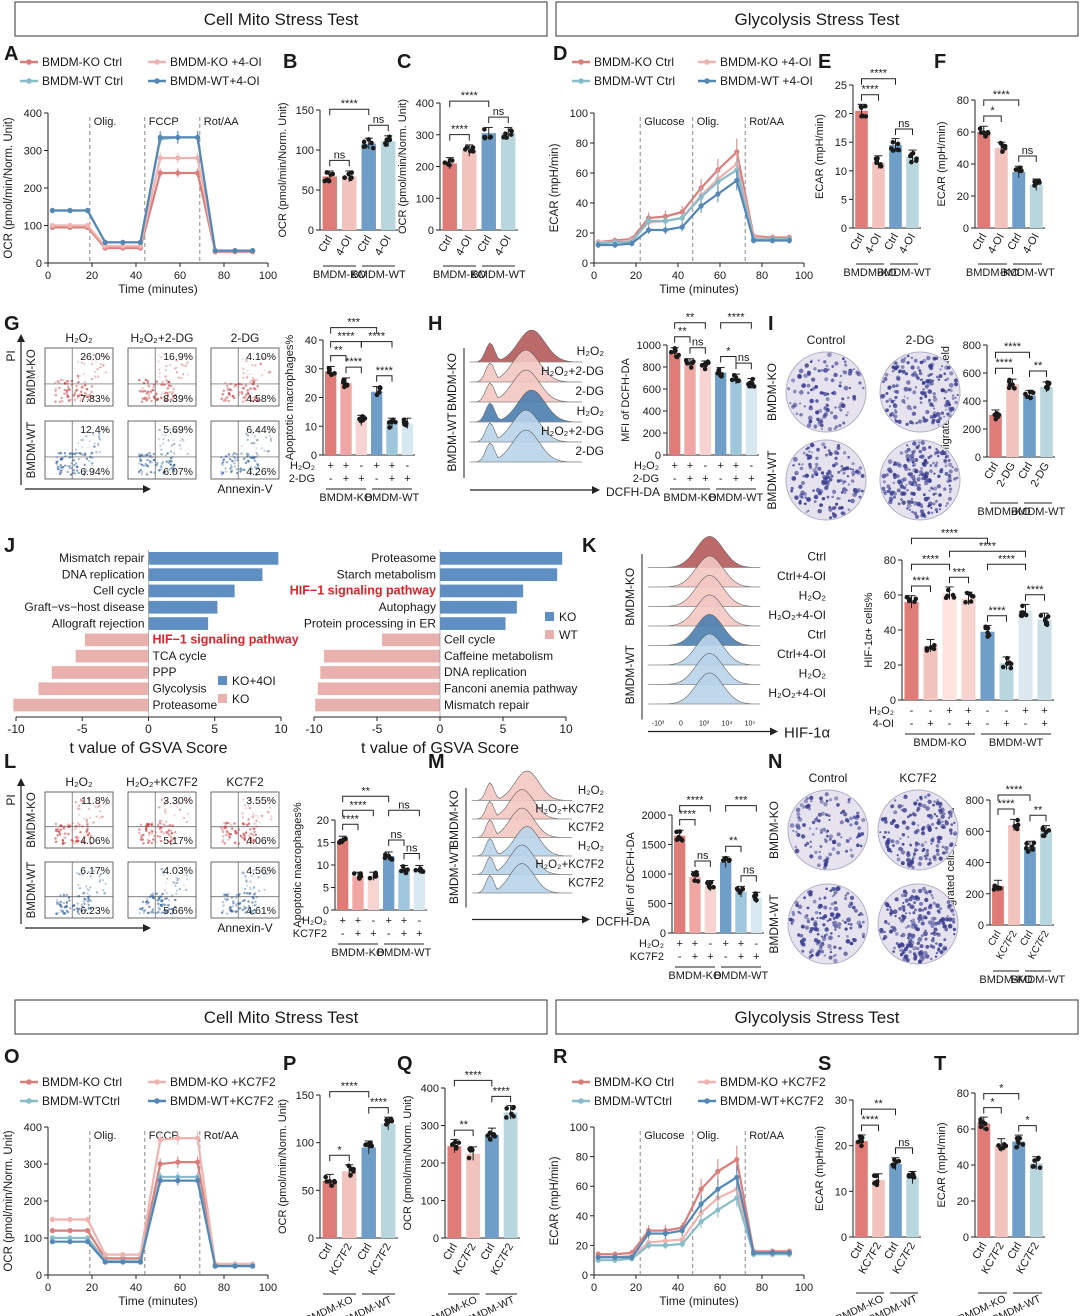 The image size is (1080, 1316). What do you see at coordinates (305, 1144) in the screenshot?
I see `y-tick-label: 100` at bounding box center [305, 1144].